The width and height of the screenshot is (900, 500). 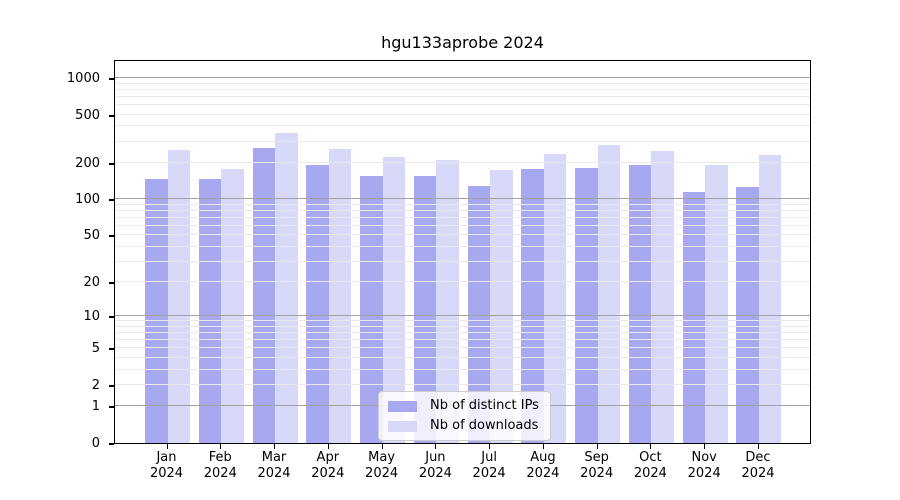 I want to click on x-tick-oct, so click(x=651, y=446).